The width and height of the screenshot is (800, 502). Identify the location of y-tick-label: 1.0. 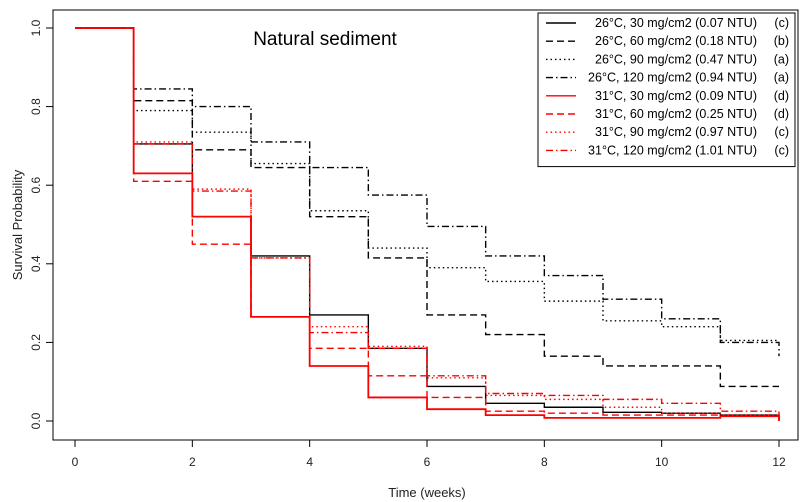
(36, 27).